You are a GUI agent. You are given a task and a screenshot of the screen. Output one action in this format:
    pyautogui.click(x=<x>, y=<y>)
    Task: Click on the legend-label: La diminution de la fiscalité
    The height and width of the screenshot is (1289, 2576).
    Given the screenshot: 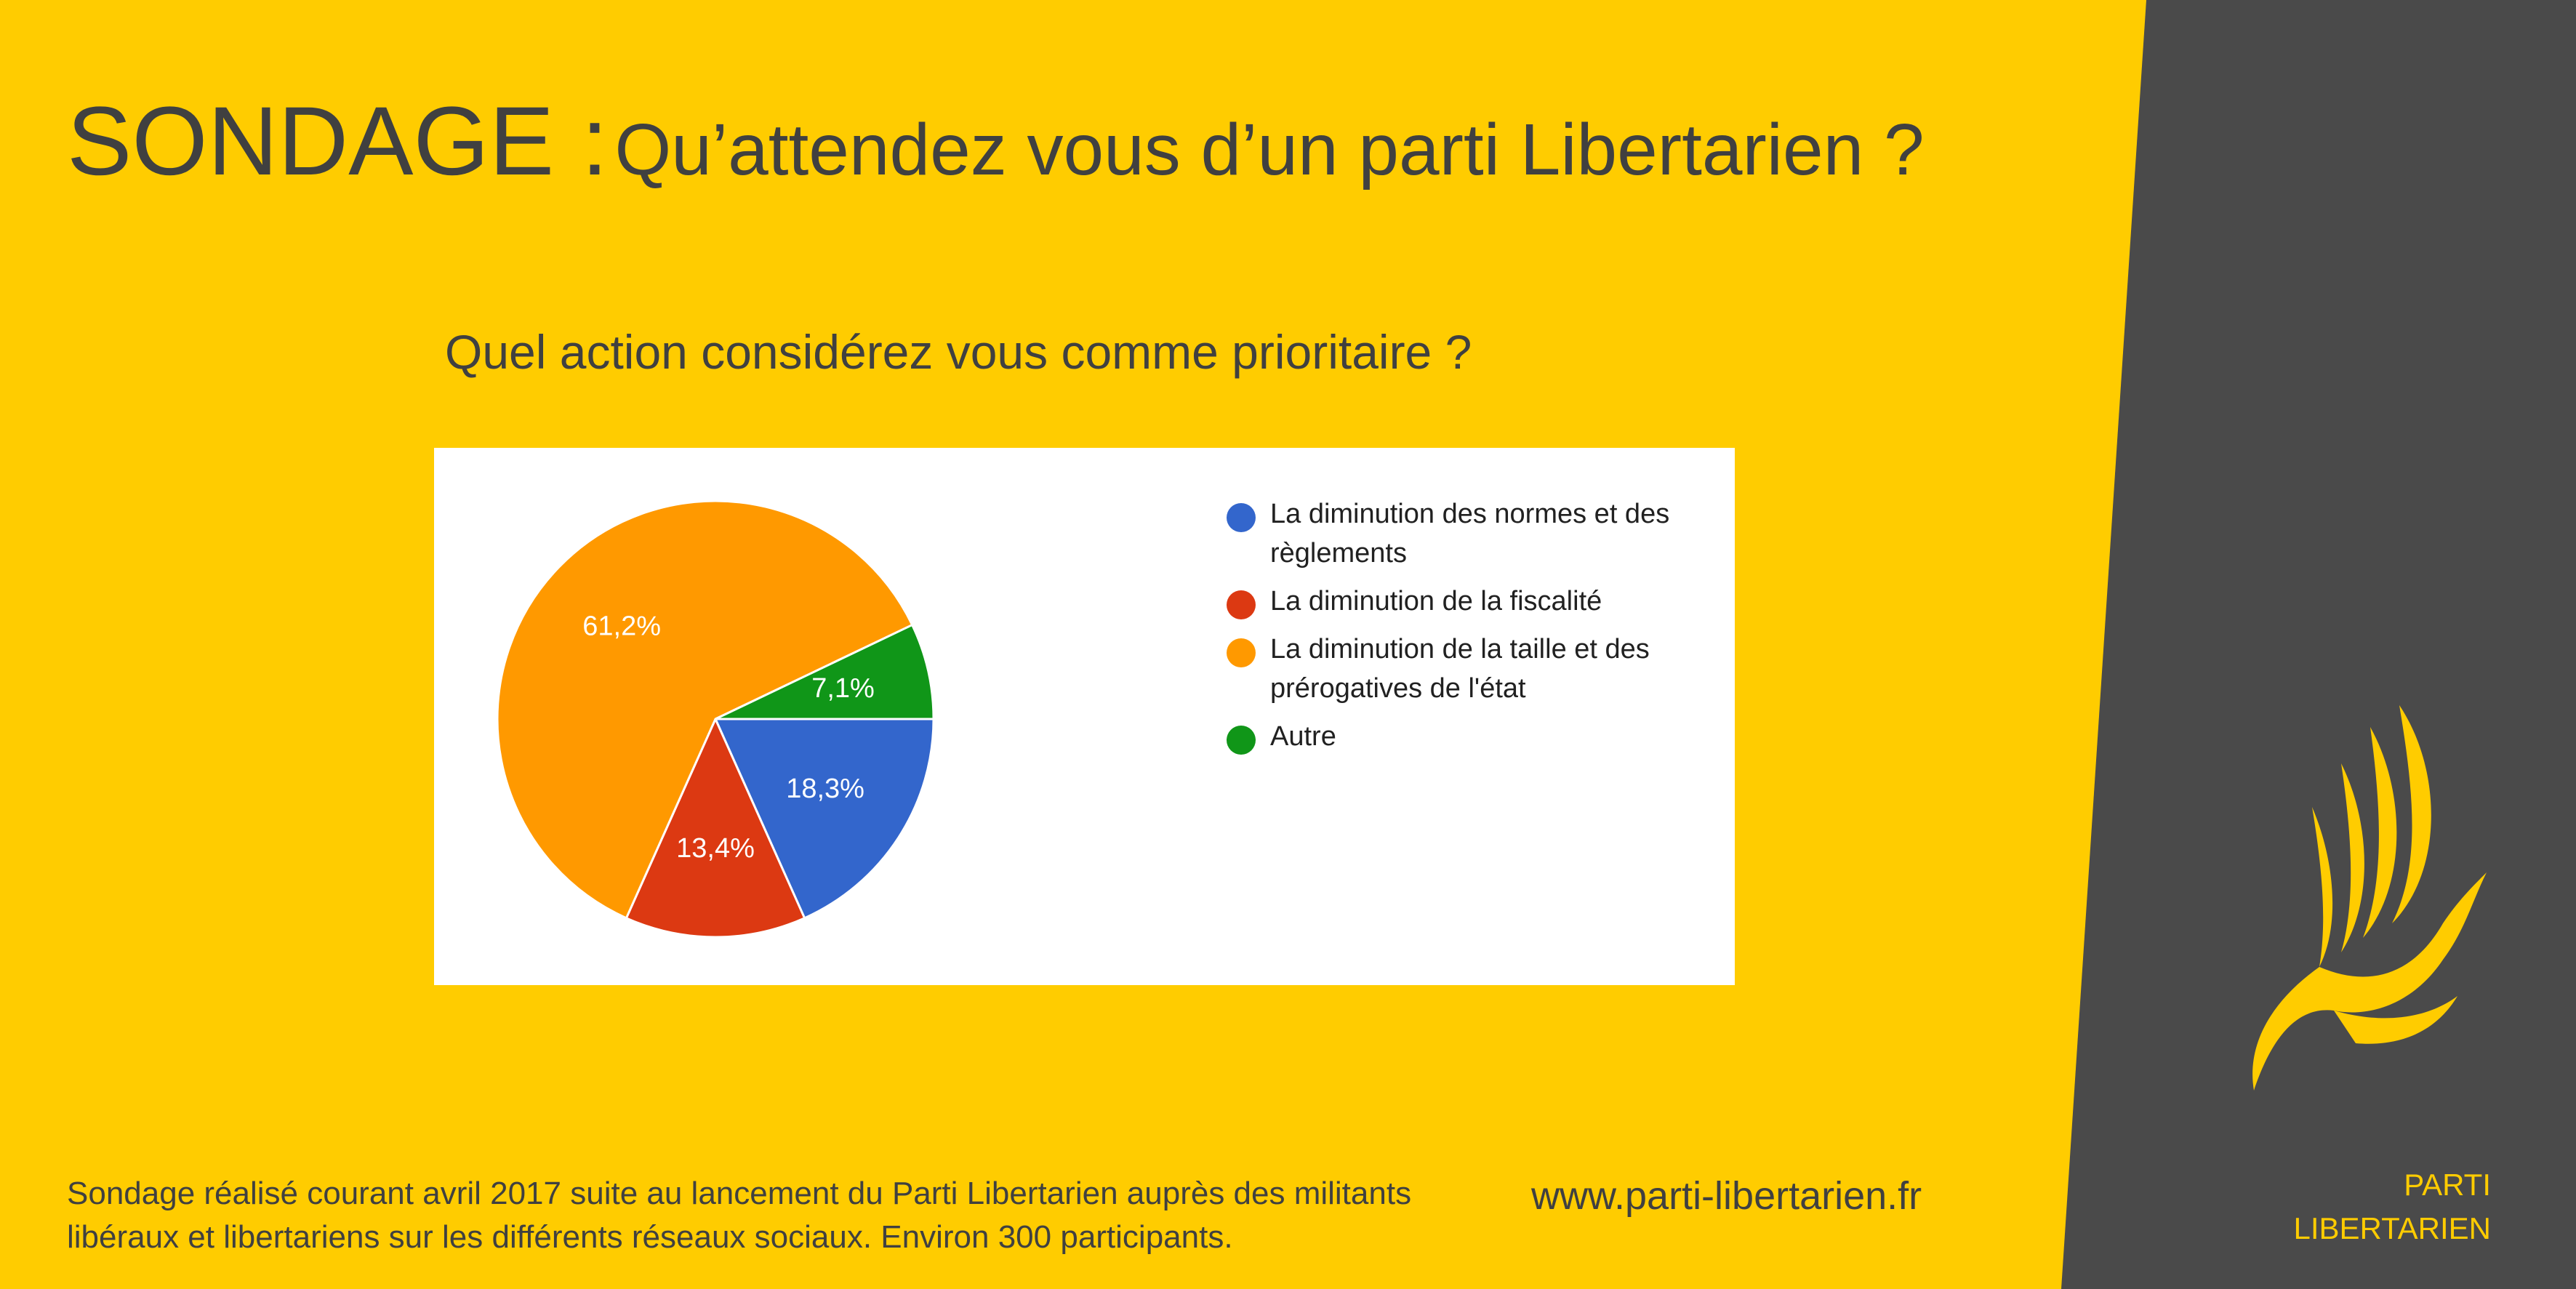 What is the action you would take?
    pyautogui.click(x=1436, y=601)
    